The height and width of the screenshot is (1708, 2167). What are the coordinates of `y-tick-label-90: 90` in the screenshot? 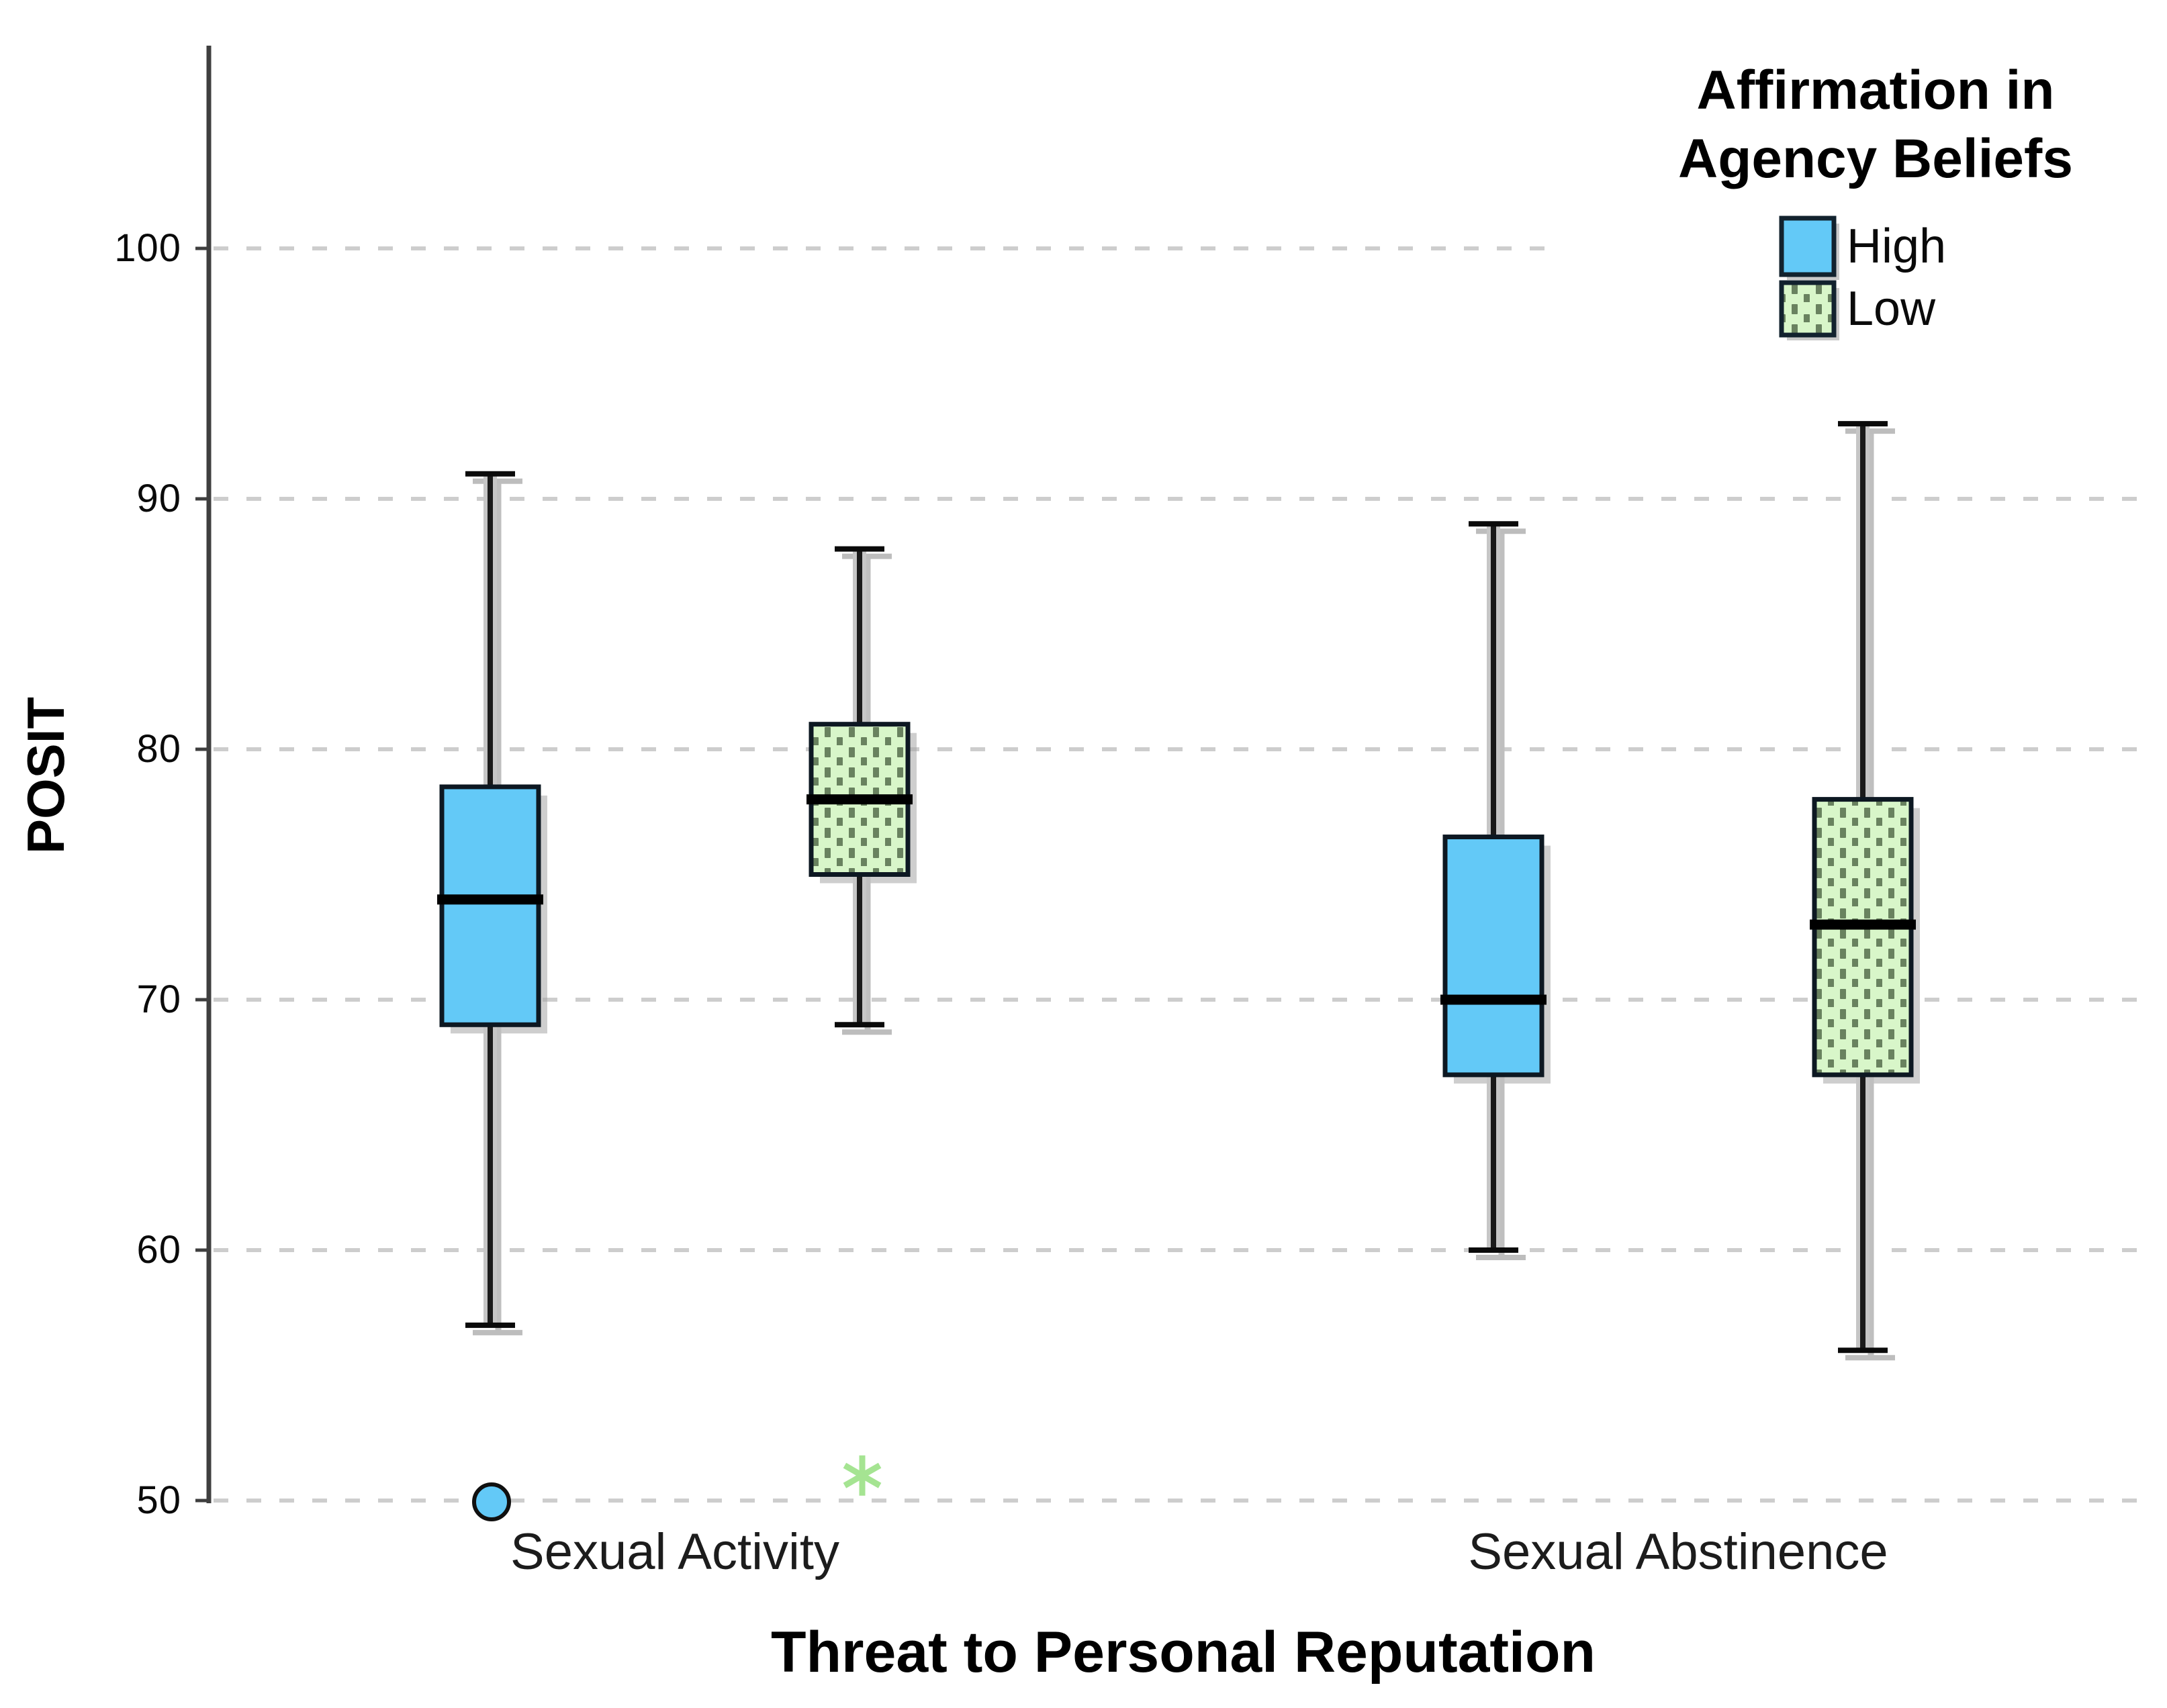 It's located at (158, 499).